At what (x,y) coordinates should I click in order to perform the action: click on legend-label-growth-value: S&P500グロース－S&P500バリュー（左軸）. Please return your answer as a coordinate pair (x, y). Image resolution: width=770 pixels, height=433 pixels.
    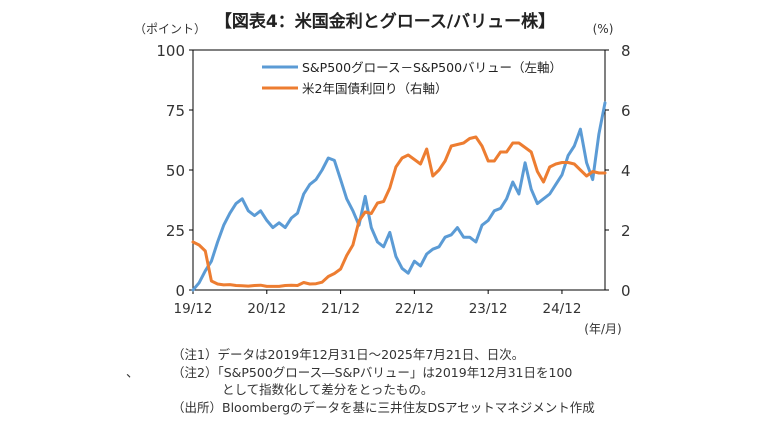
    Looking at the image, I should click on (432, 67).